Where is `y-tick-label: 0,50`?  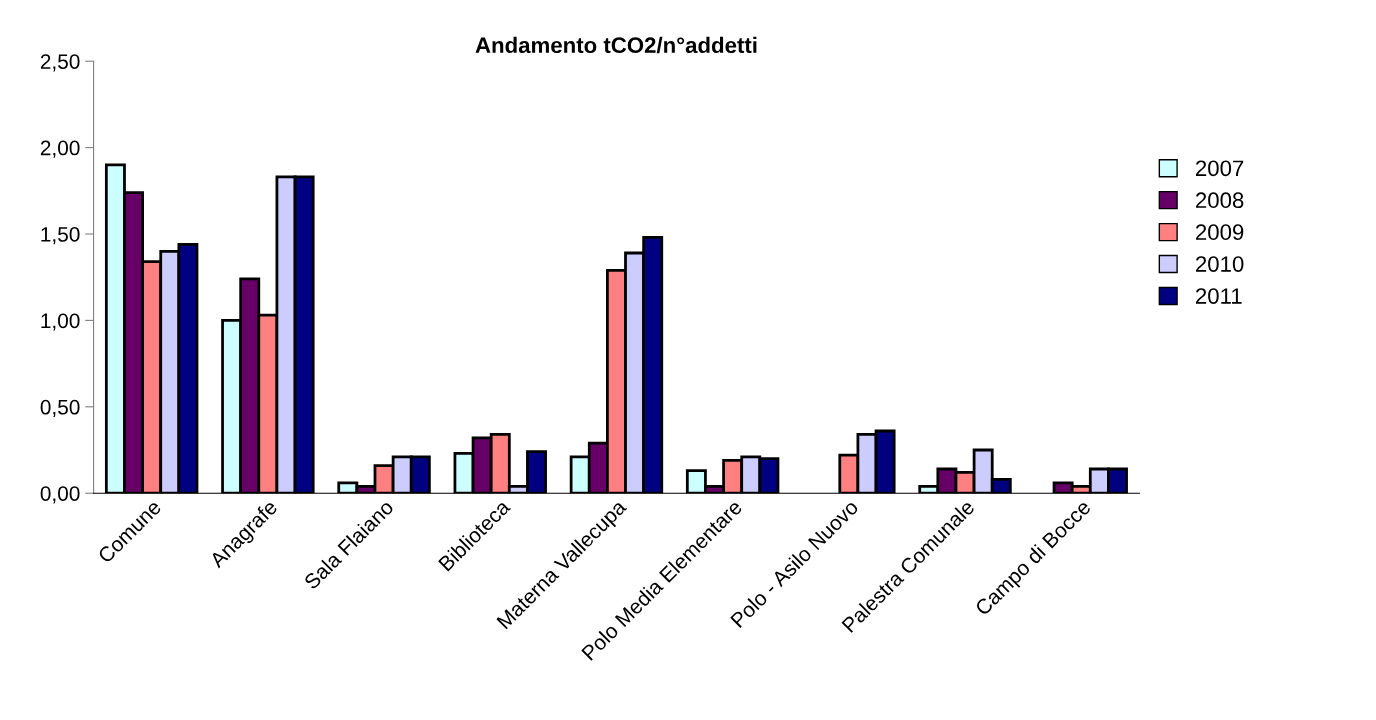 y-tick-label: 0,50 is located at coordinates (60, 408).